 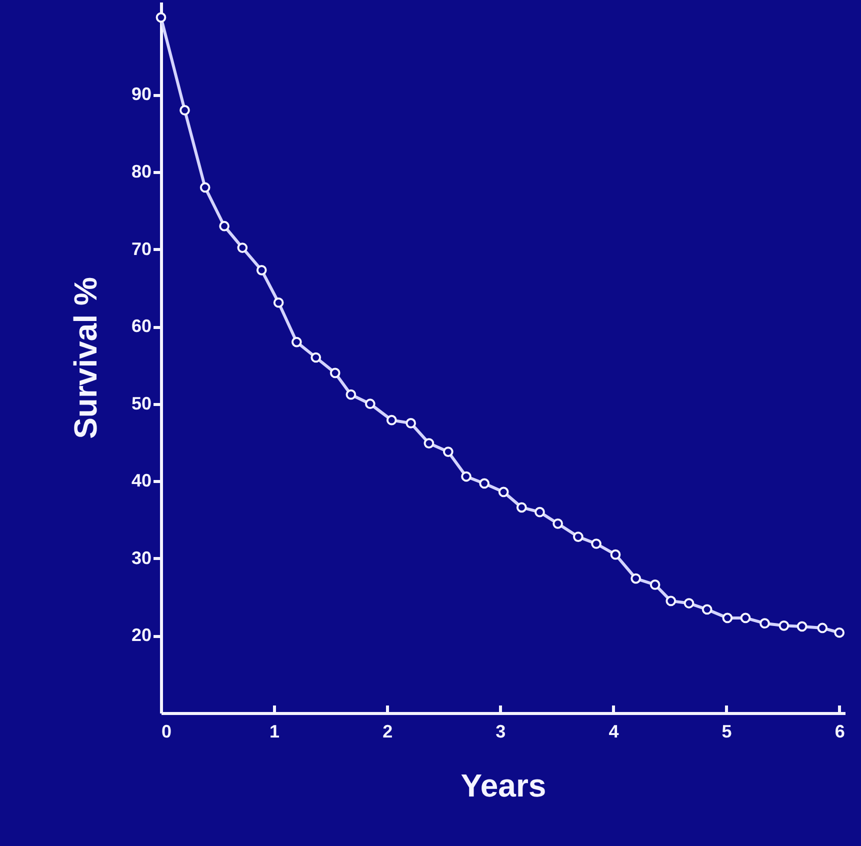 I want to click on y-tick-label: 20, so click(x=141, y=635).